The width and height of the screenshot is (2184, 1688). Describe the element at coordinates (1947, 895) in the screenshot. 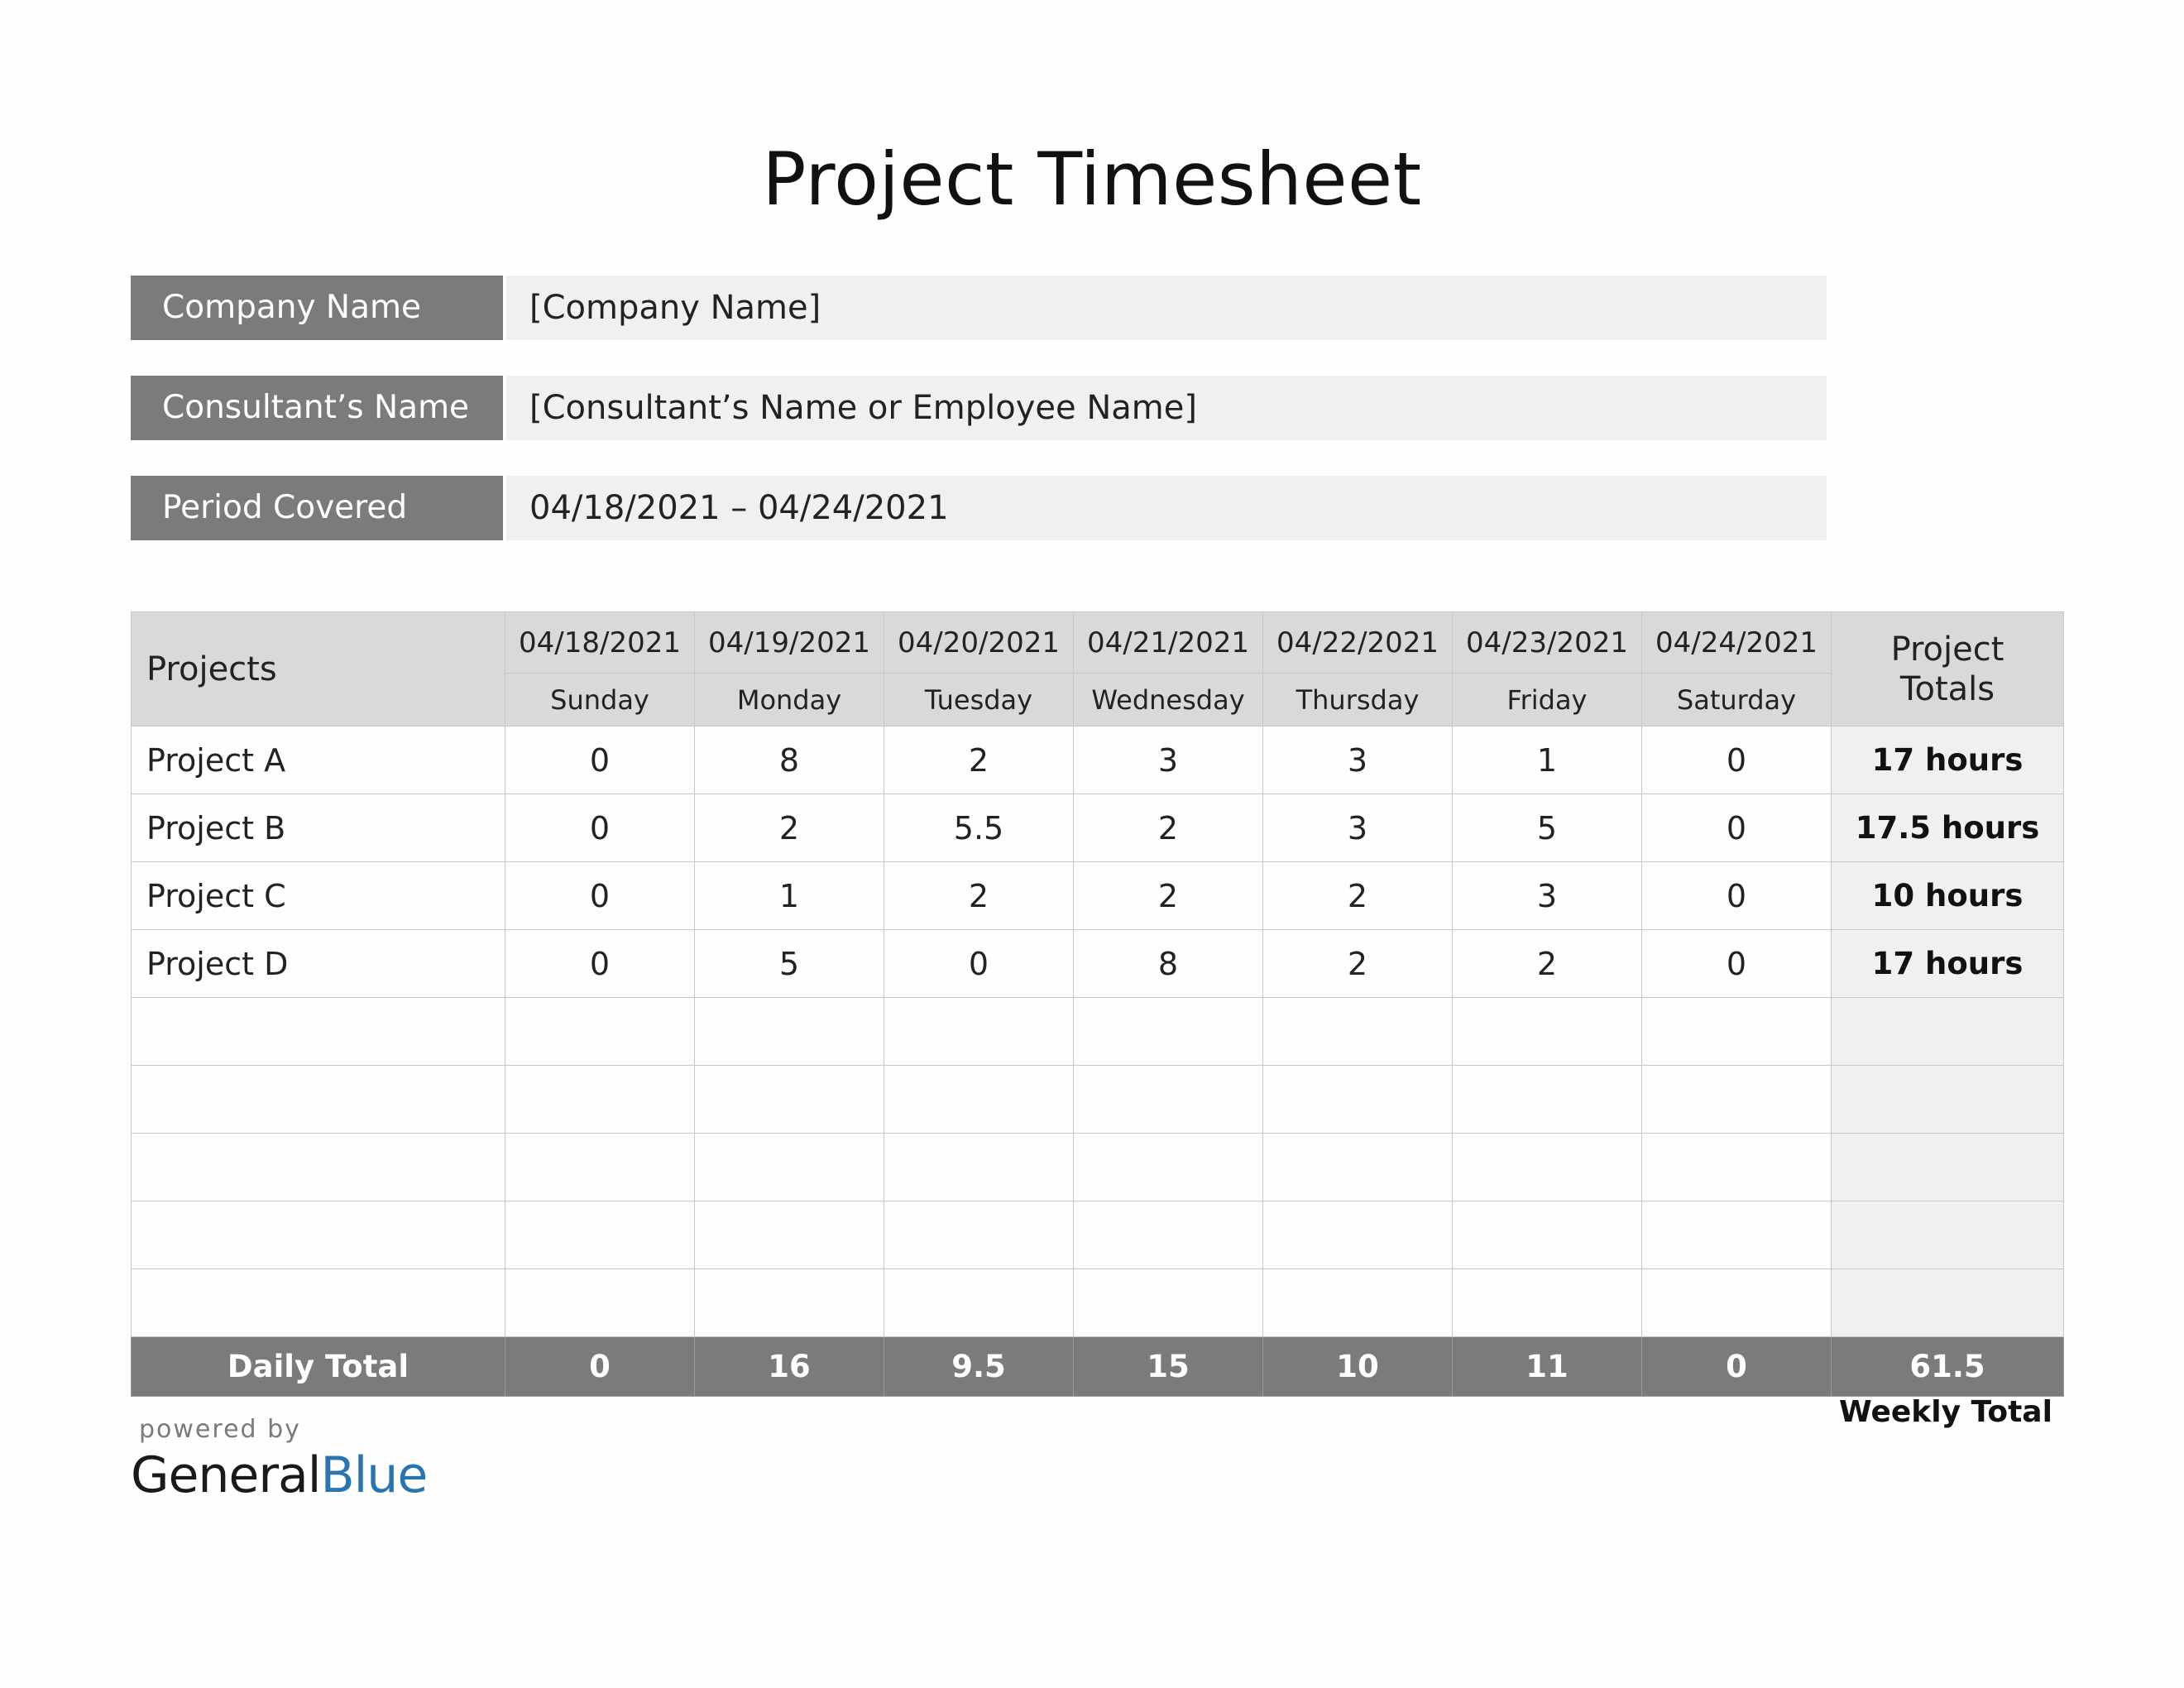

I see `project-total-cell: 10 hours` at that location.